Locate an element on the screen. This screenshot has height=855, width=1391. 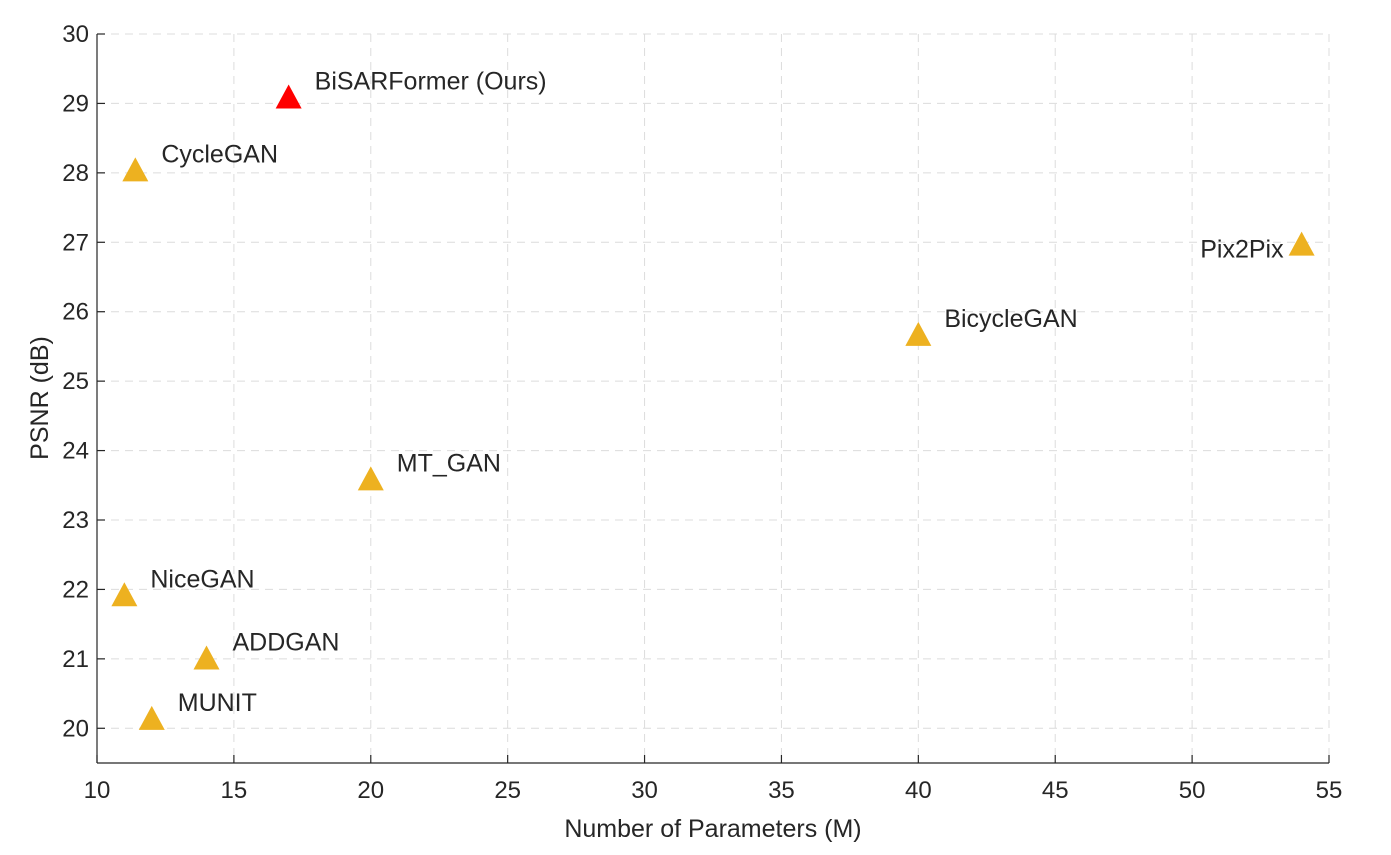
data-point-label: Pix2Pix is located at coordinates (1242, 250).